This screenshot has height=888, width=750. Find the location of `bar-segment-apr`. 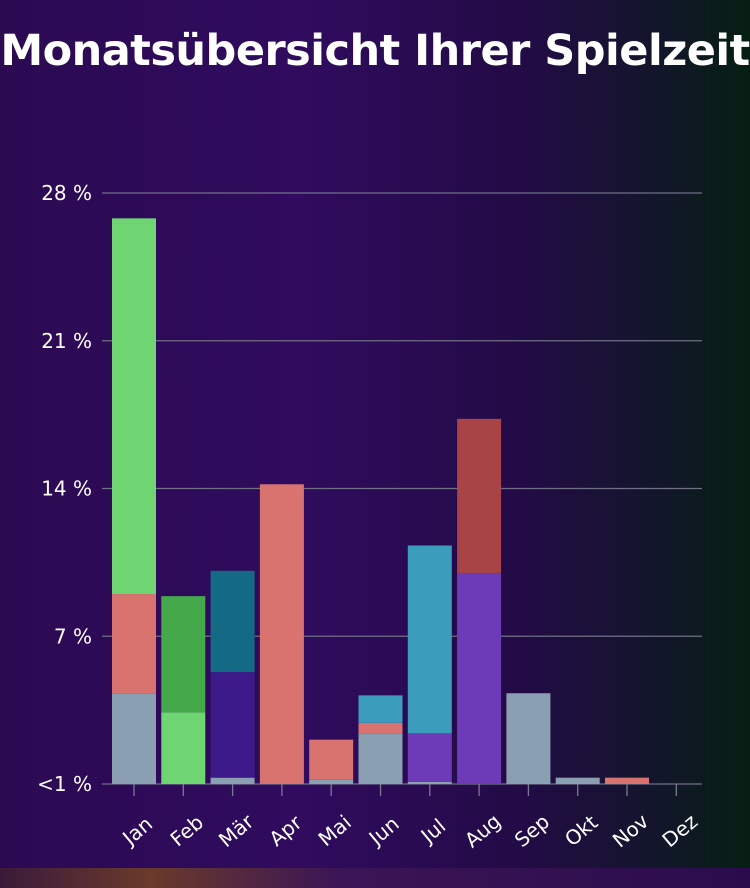

bar-segment-apr is located at coordinates (281, 634).